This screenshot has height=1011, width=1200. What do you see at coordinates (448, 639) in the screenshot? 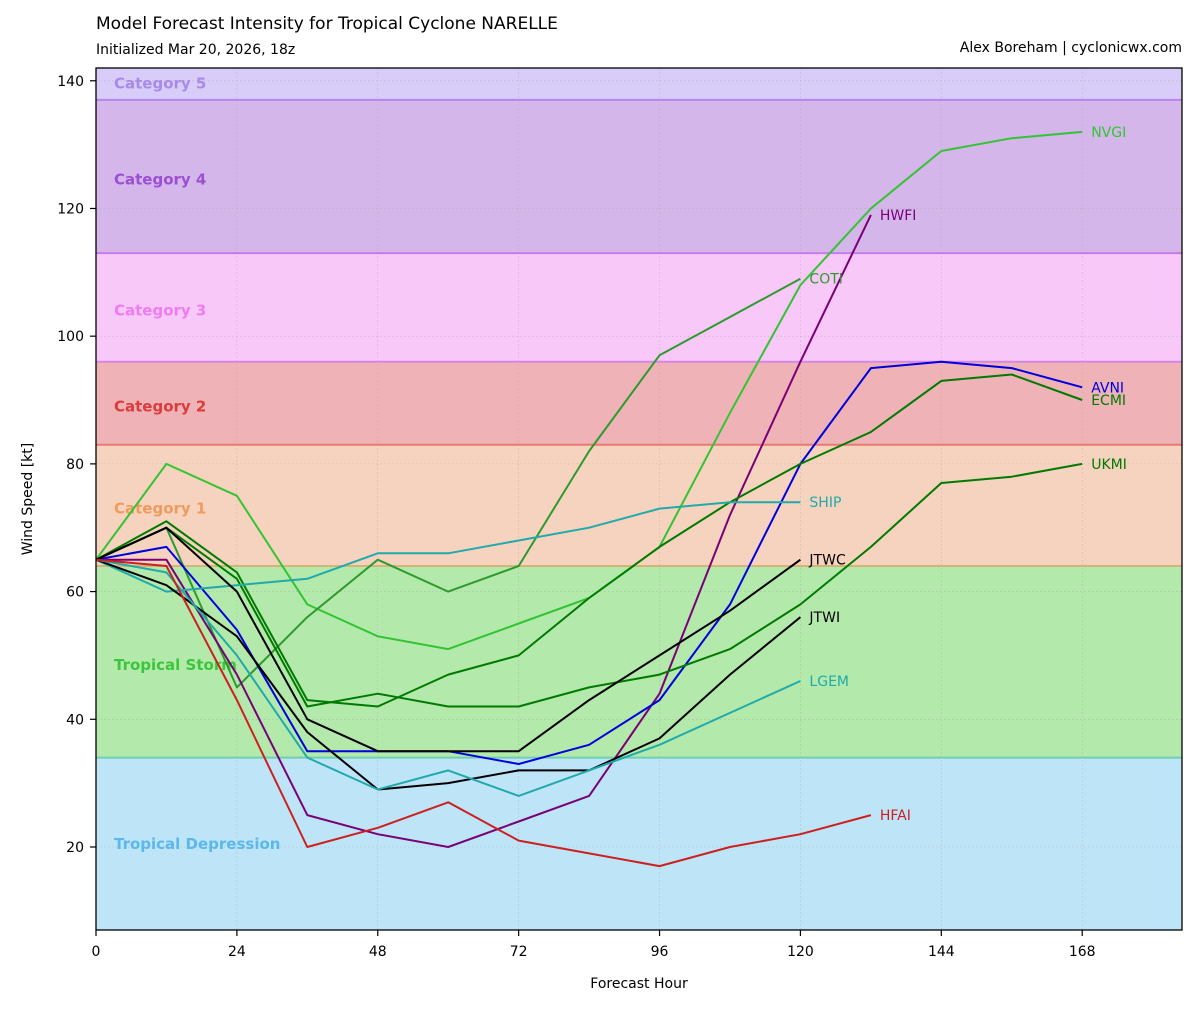
I see `series-line-jtwc` at bounding box center [448, 639].